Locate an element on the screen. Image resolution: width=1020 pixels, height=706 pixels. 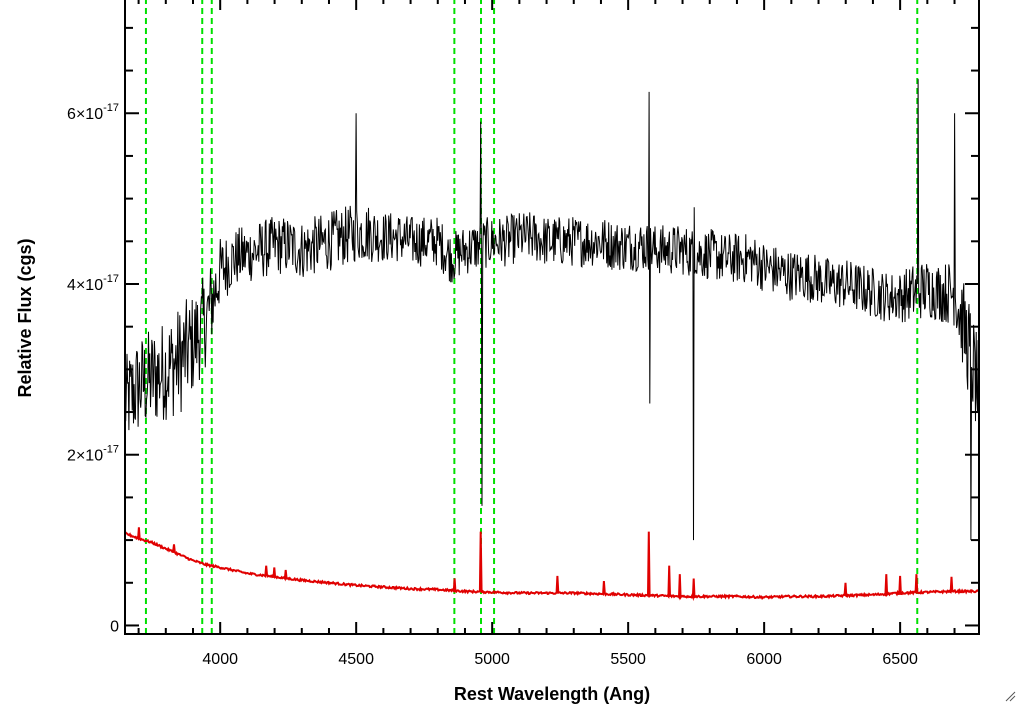
x-tick-label: 6500 is located at coordinates (900, 659).